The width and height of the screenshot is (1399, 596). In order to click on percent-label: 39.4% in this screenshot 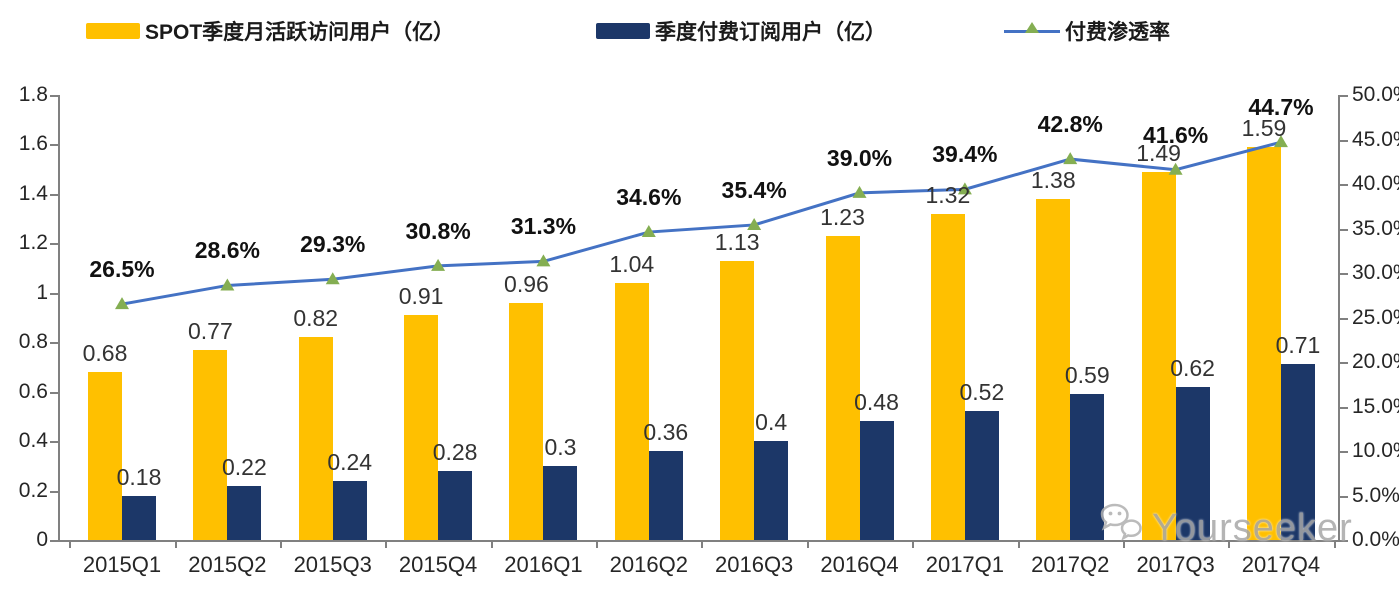, I will do `click(965, 154)`.